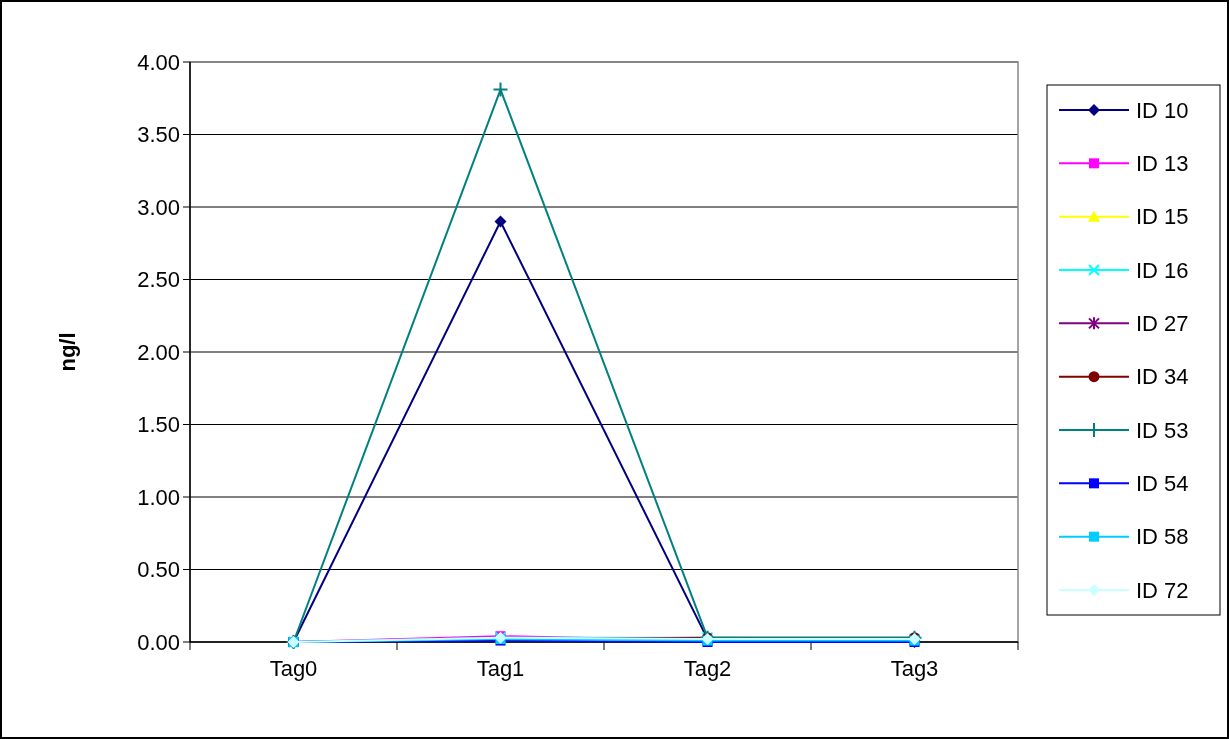  What do you see at coordinates (1162, 110) in the screenshot?
I see `legend-label: ID 10` at bounding box center [1162, 110].